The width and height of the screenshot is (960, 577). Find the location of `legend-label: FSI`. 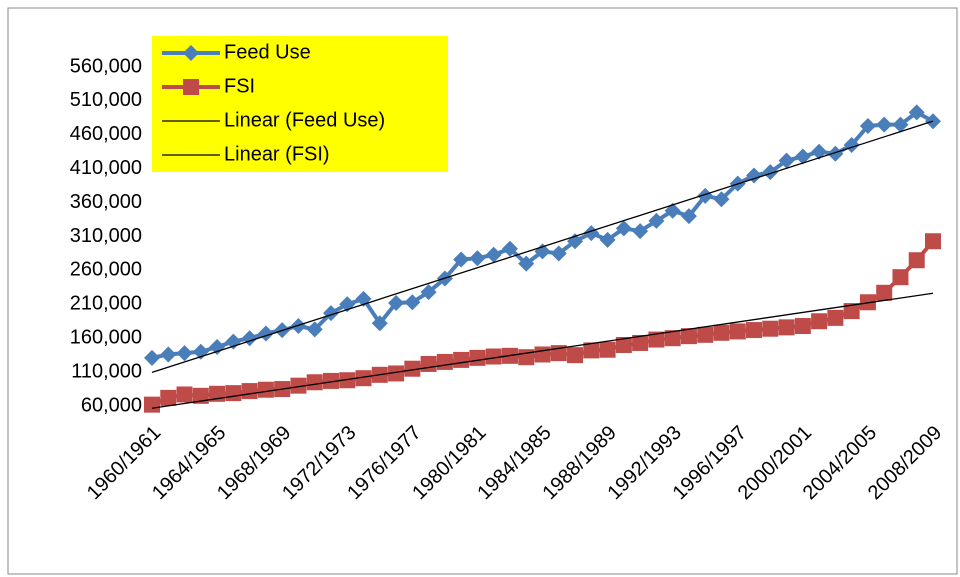

legend-label: FSI is located at coordinates (239, 86).